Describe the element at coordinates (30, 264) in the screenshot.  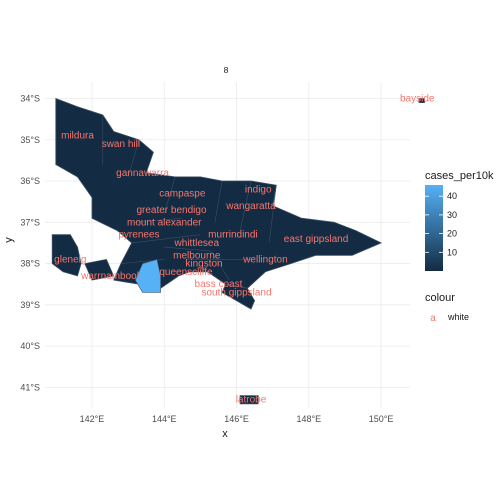
I see `y-tick-label: 38°S` at that location.